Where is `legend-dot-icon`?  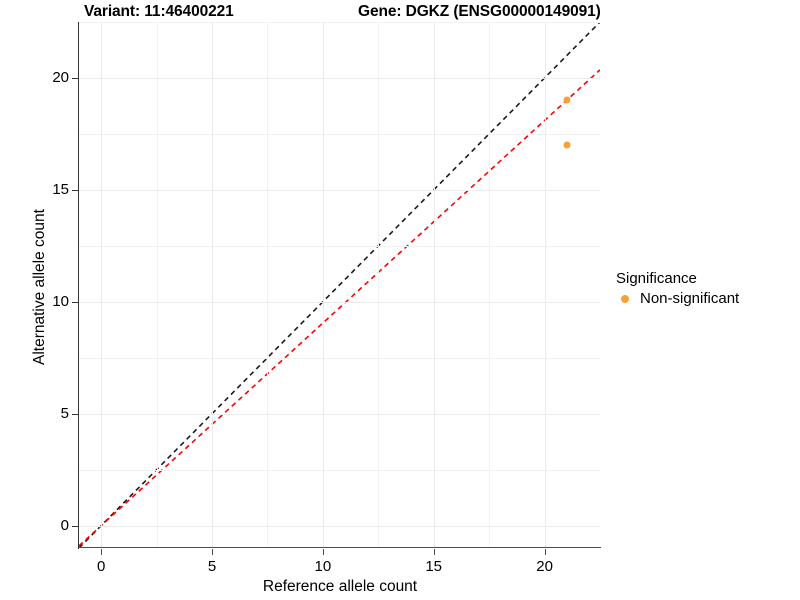
legend-dot-icon is located at coordinates (624, 298).